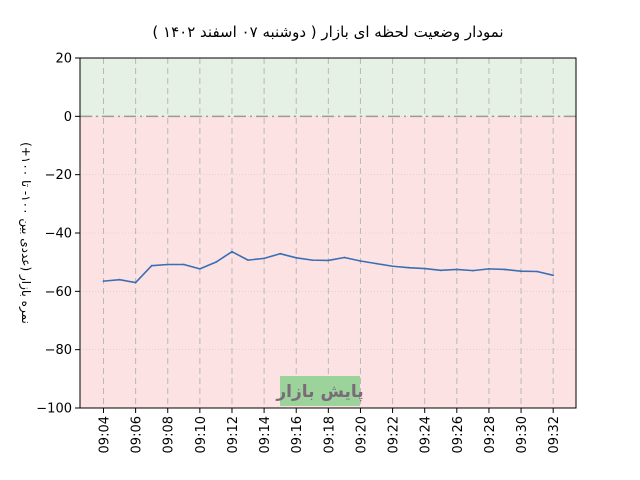 This screenshot has height=480, width=640. Describe the element at coordinates (233, 434) in the screenshot. I see `x-tick-label-4: 09:12` at that location.